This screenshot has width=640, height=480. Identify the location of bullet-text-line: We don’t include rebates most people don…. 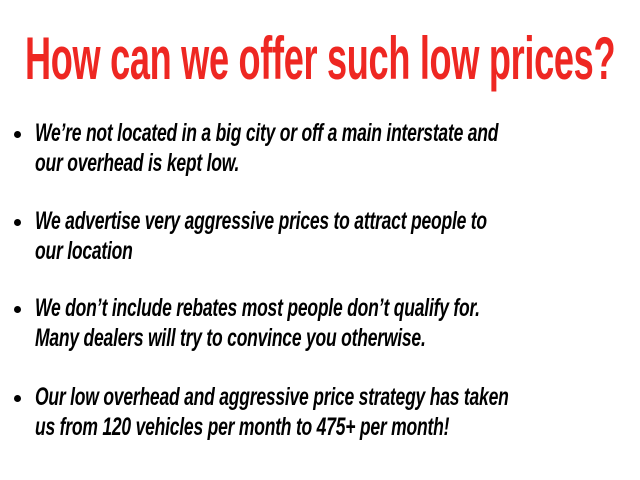
(257, 308).